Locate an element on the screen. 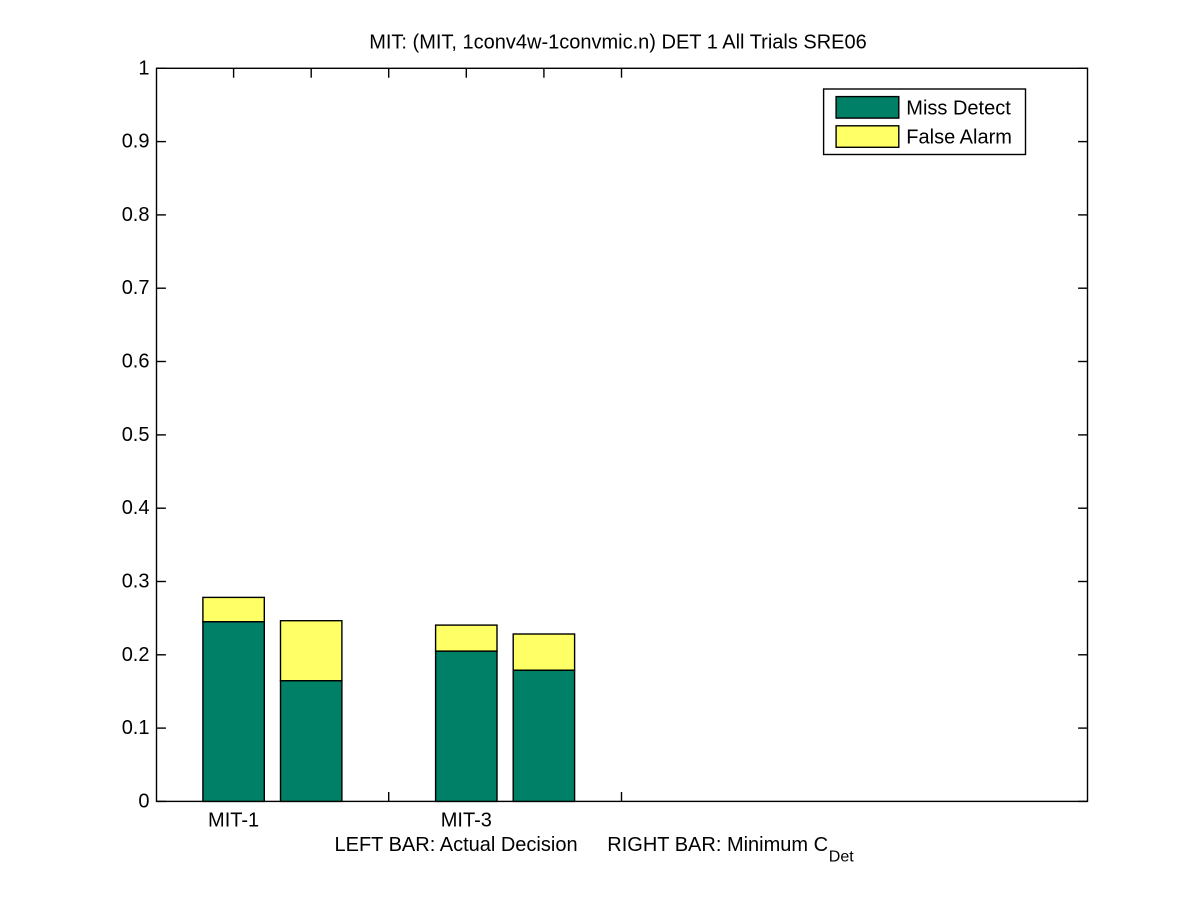 This screenshot has height=900, width=1201. svg-text: 1 is located at coordinates (143, 68).